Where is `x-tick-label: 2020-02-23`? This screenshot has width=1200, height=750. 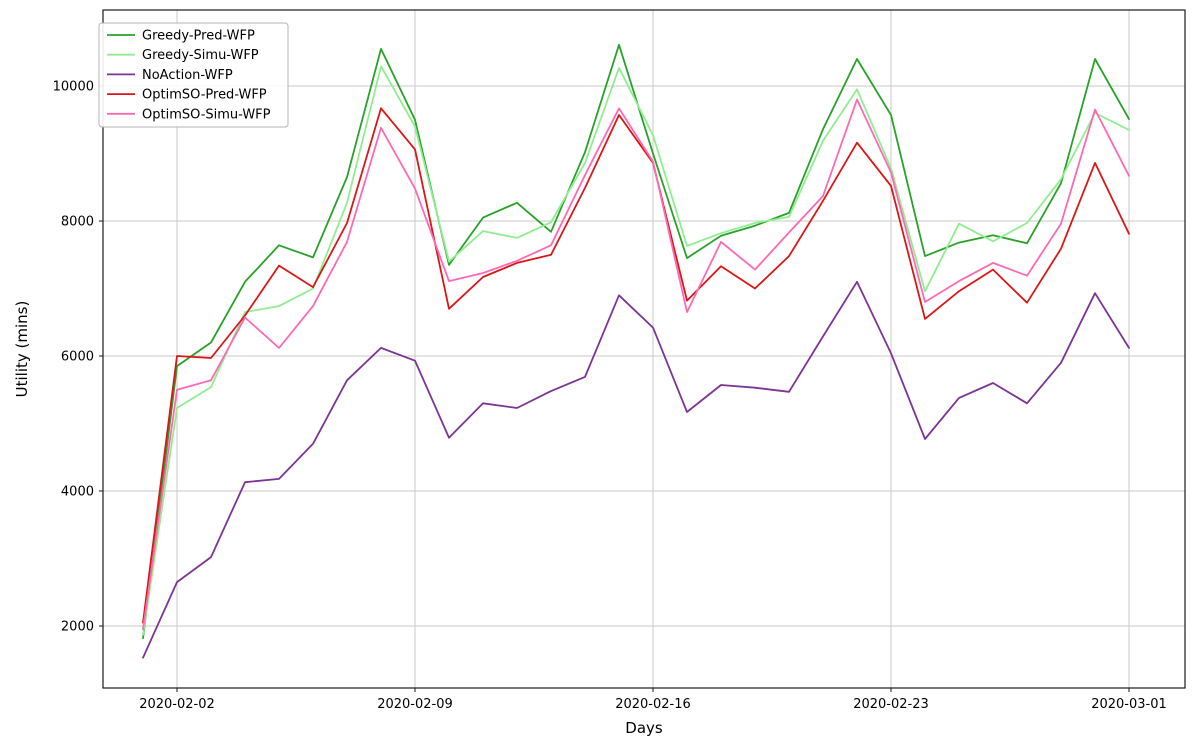
x-tick-label: 2020-02-23 is located at coordinates (891, 704).